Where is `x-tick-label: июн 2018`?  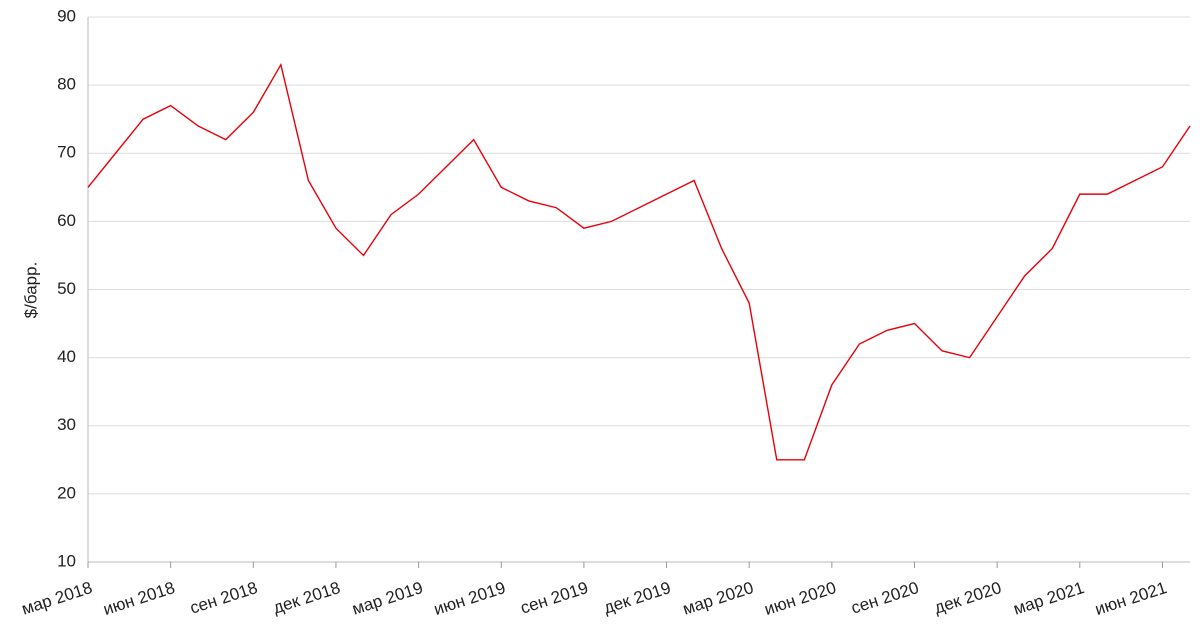 x-tick-label: июн 2018 is located at coordinates (139, 598).